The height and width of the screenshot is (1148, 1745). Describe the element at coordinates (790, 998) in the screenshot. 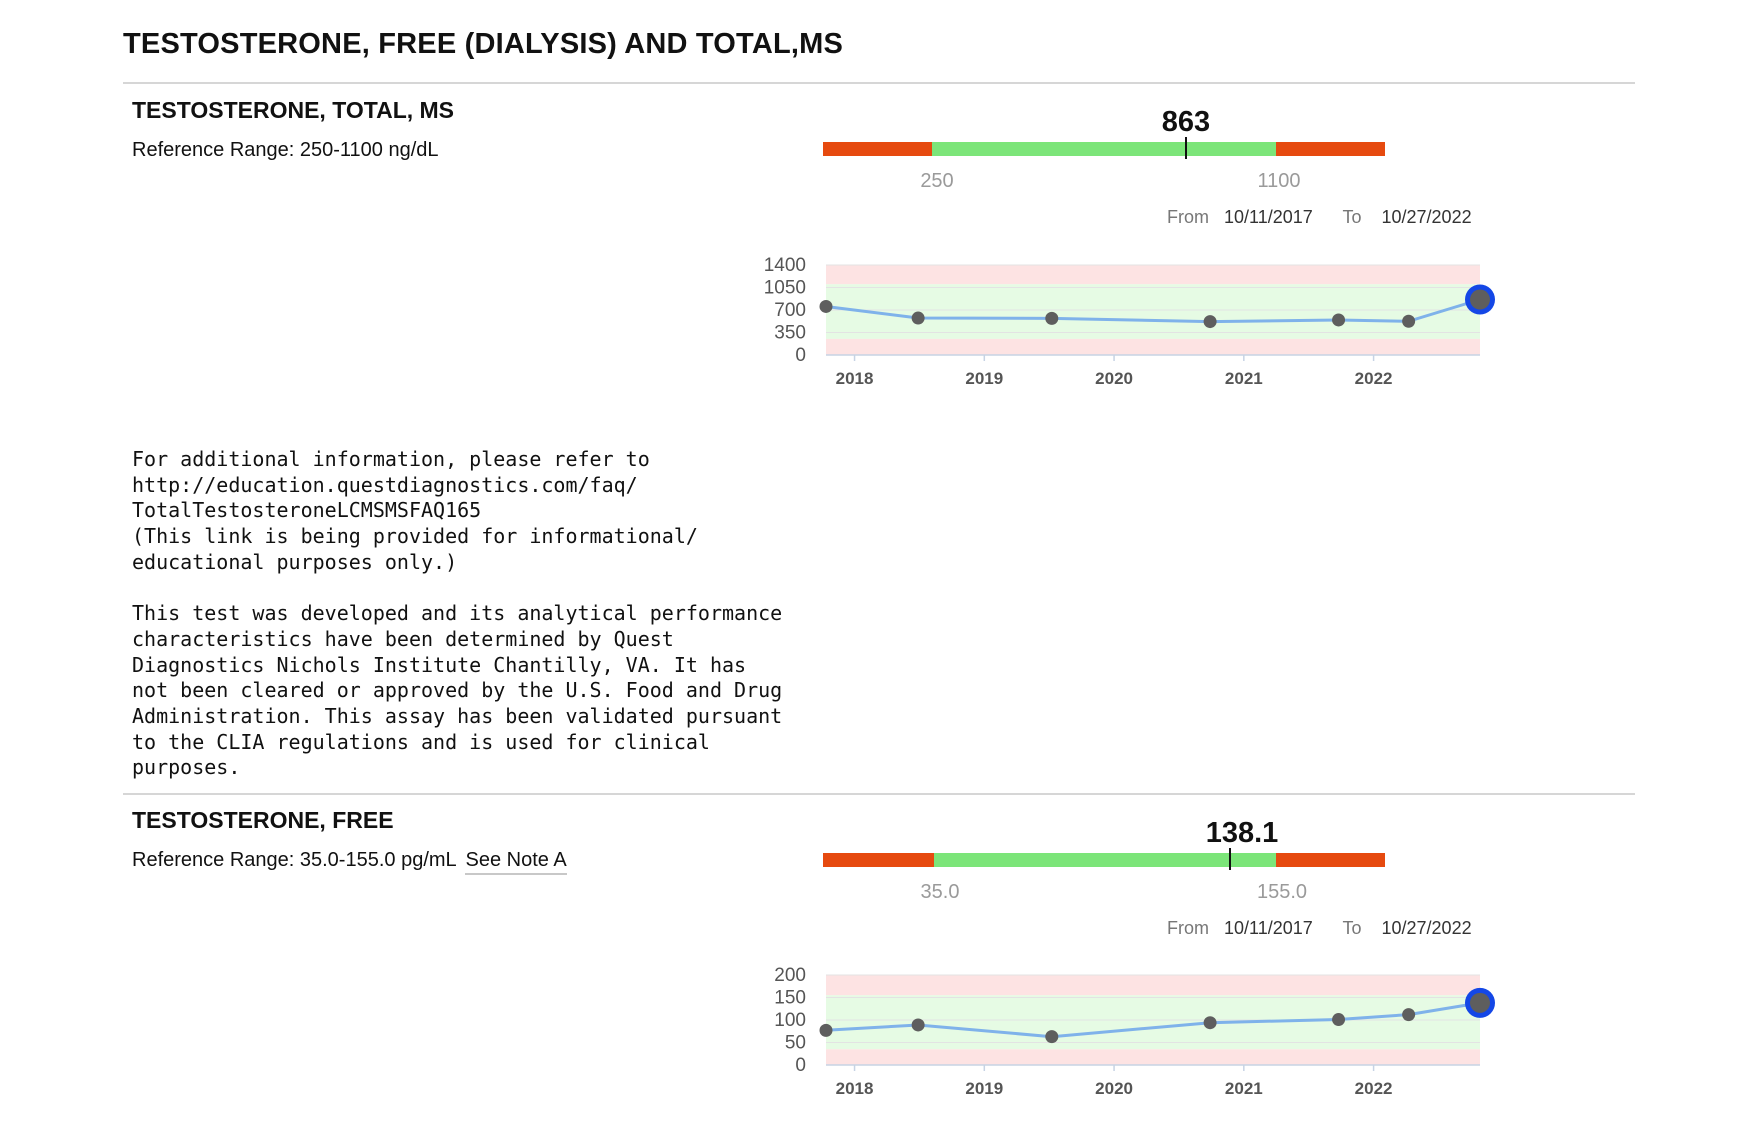

I see `y-tick-label: 150` at that location.